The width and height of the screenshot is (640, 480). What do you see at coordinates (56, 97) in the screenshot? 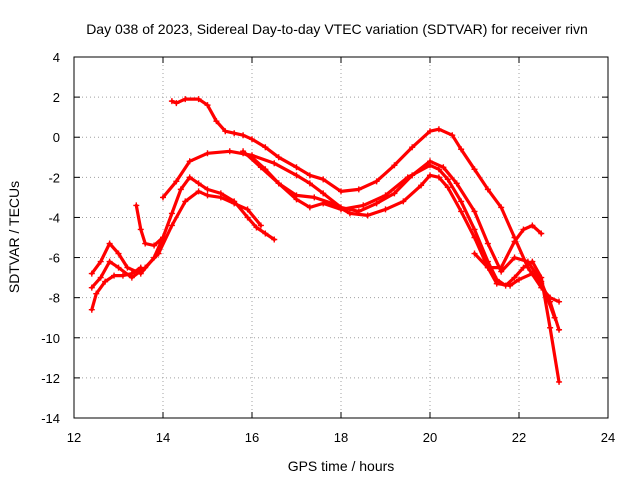
I see `y-tick-label: 2` at bounding box center [56, 97].